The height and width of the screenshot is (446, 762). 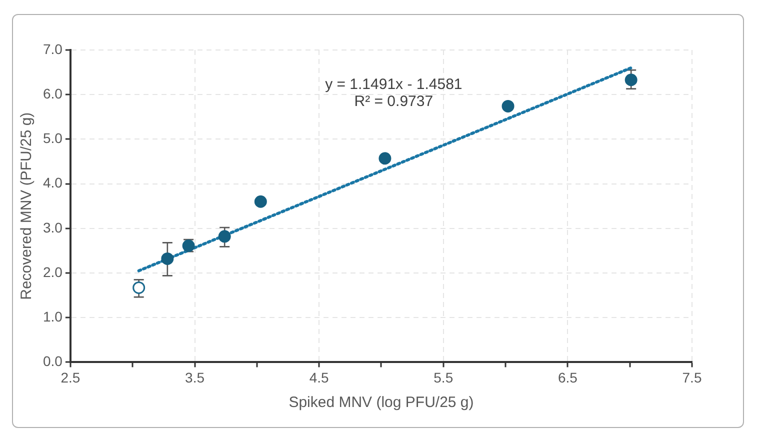 I want to click on x-tick-label: 3.5, so click(x=195, y=377).